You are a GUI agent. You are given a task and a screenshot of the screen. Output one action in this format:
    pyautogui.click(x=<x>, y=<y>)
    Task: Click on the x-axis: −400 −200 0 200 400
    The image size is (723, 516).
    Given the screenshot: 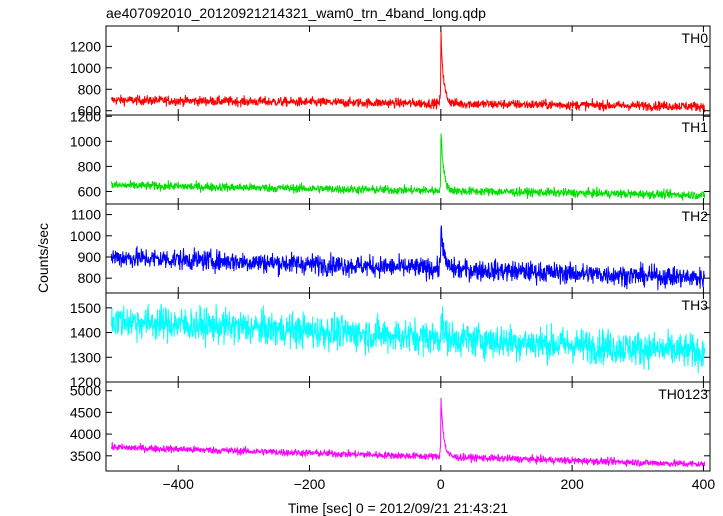 What is the action you would take?
    pyautogui.click(x=438, y=484)
    